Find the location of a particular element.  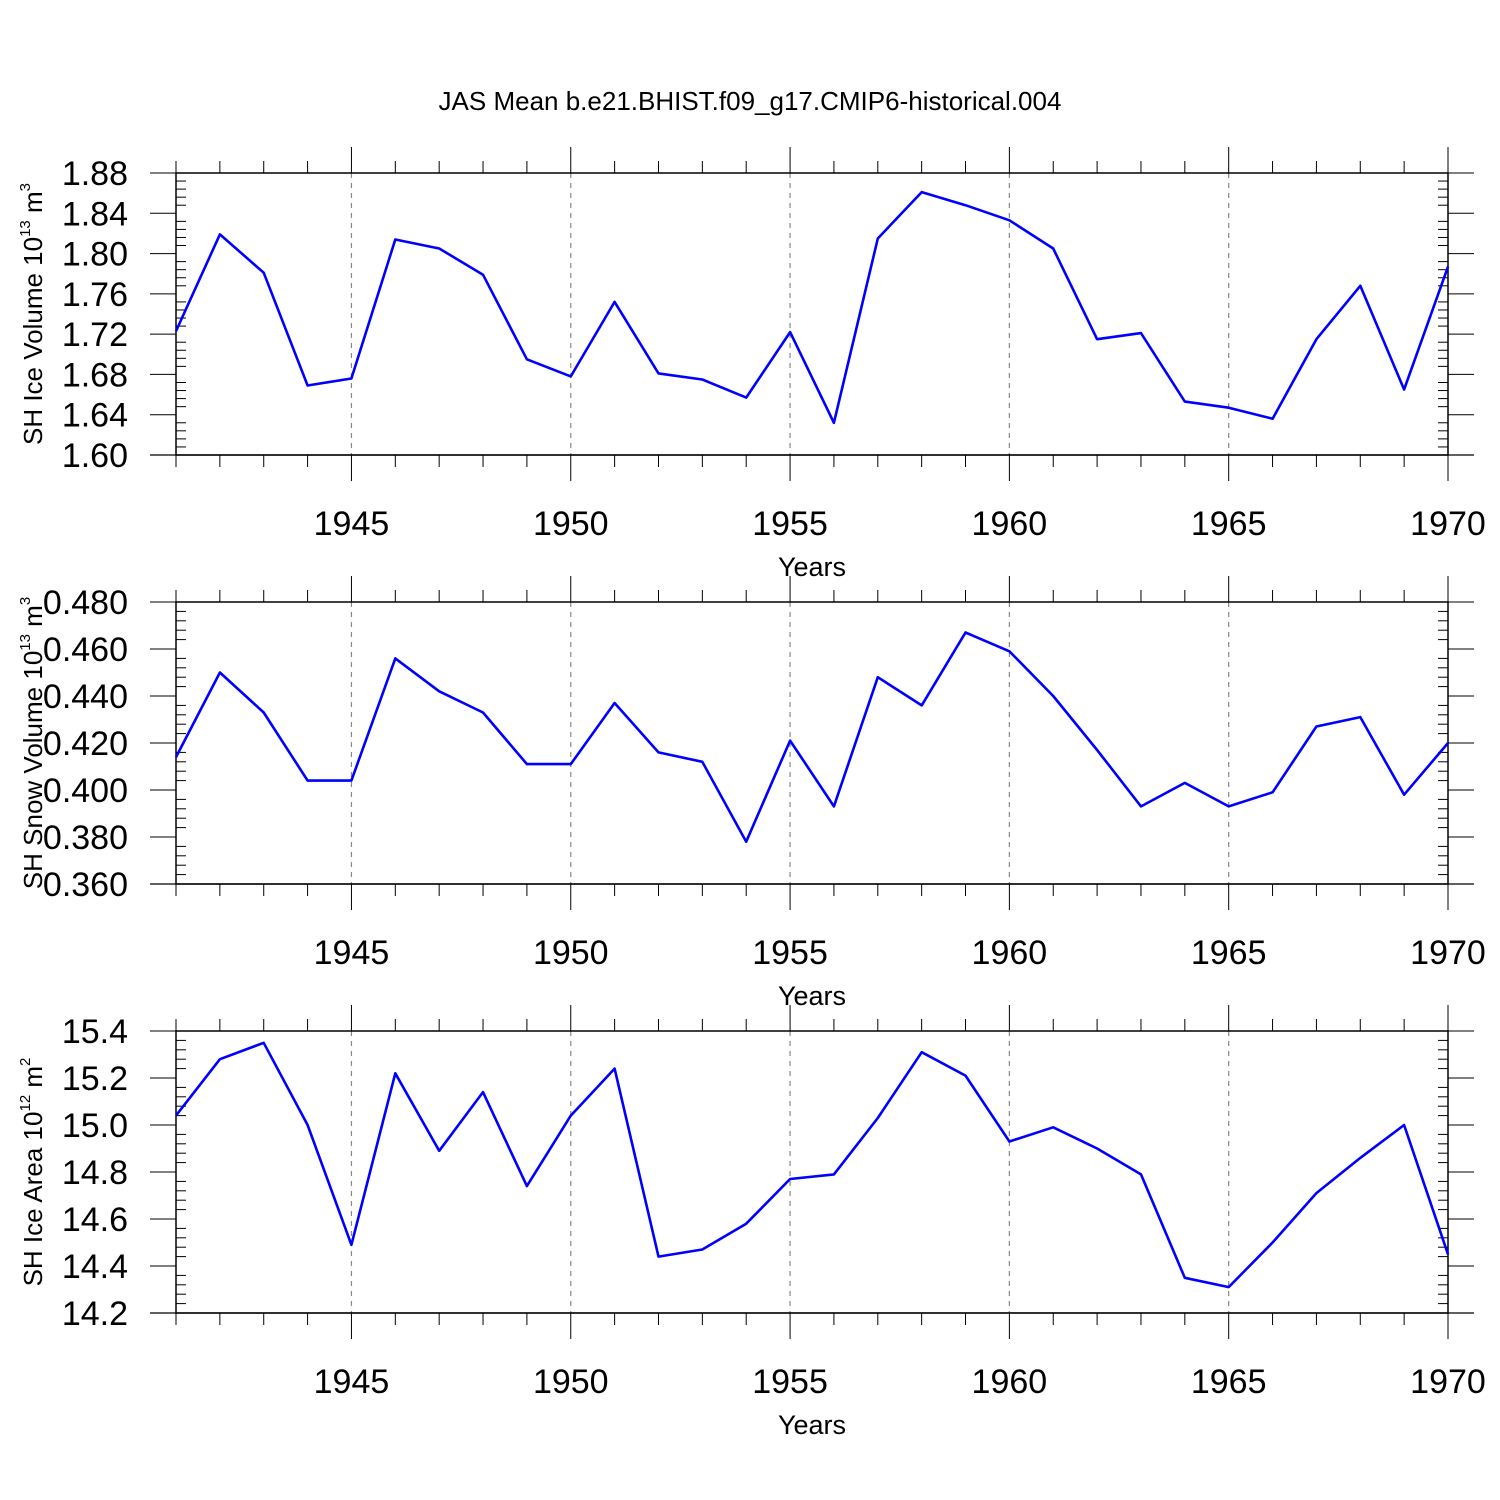

y-tick-label: 15.0 is located at coordinates (95, 1126).